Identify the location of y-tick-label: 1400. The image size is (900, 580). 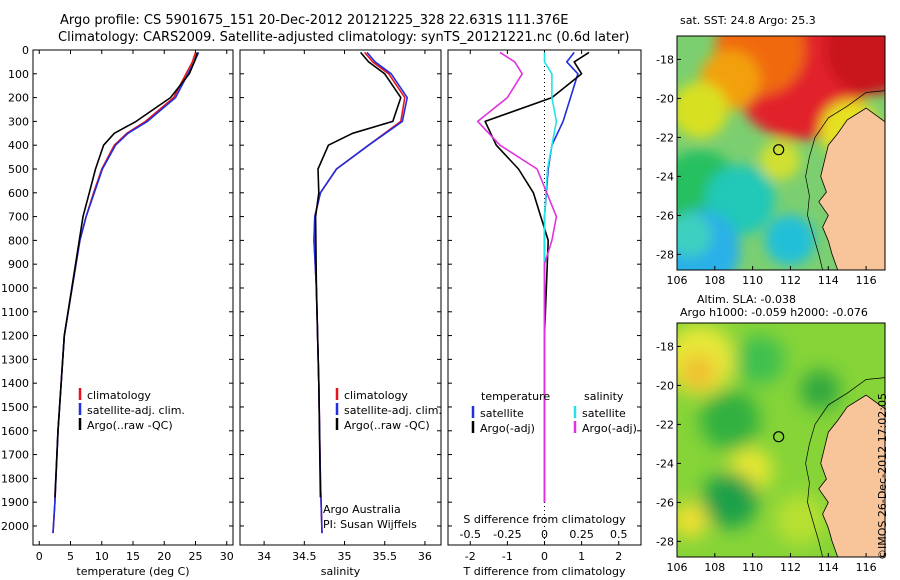
(15, 383).